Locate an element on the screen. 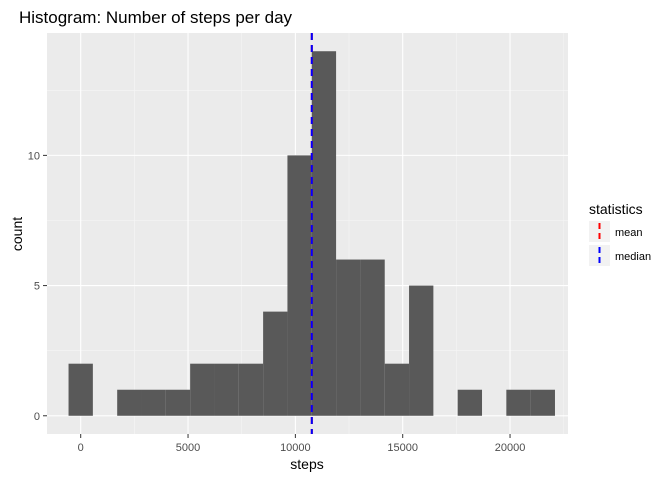 The image size is (672, 480). legend-label-mean: mean is located at coordinates (629, 233).